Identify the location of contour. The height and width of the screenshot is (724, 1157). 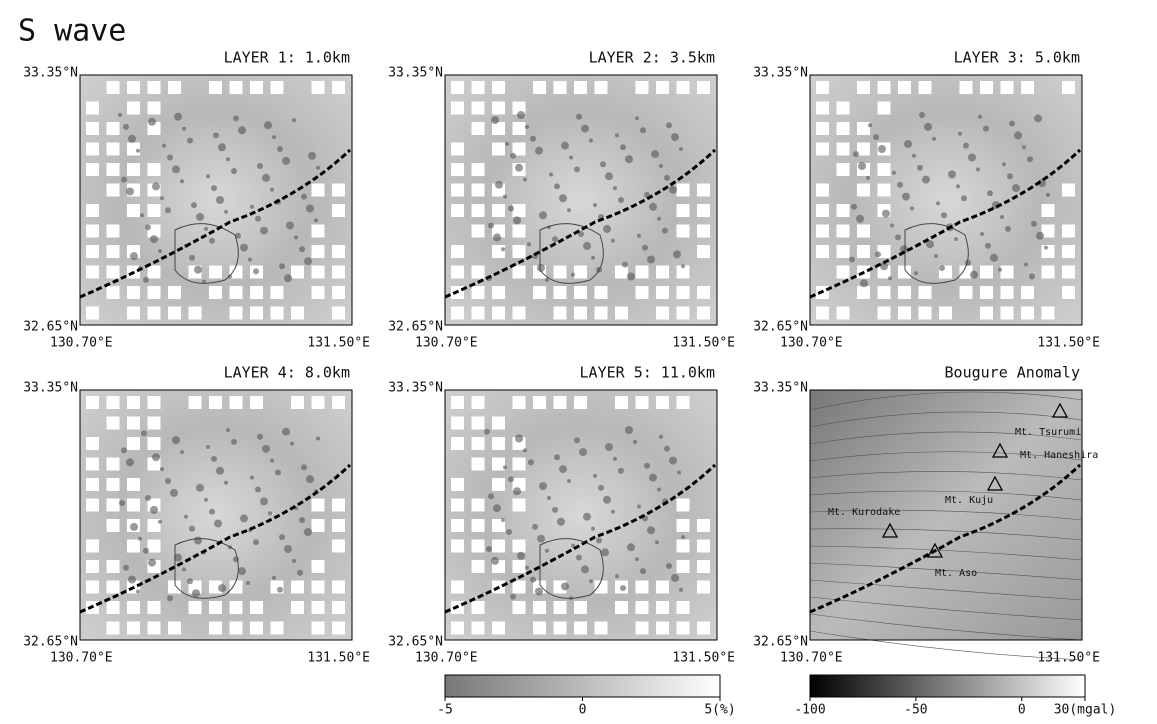
(946, 419).